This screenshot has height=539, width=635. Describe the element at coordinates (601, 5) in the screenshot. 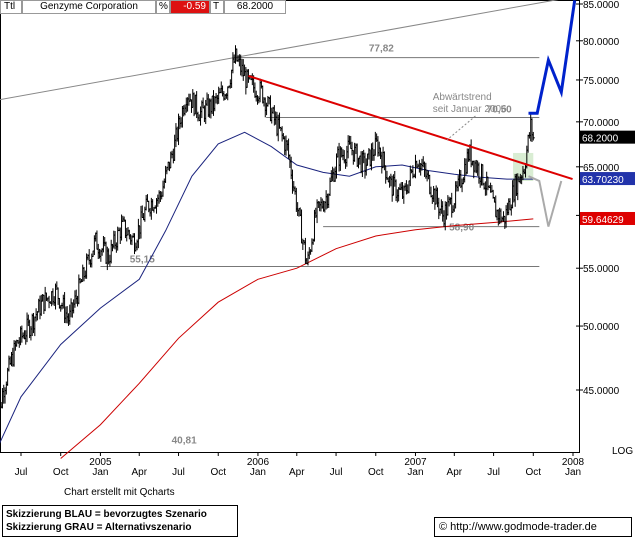

I see `y-tick-label: 85.0000` at that location.